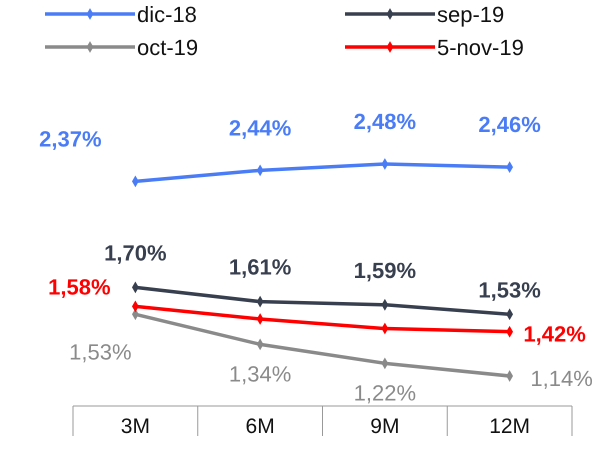 The image size is (616, 463). I want to click on data-label: 1,61%, so click(260, 267).